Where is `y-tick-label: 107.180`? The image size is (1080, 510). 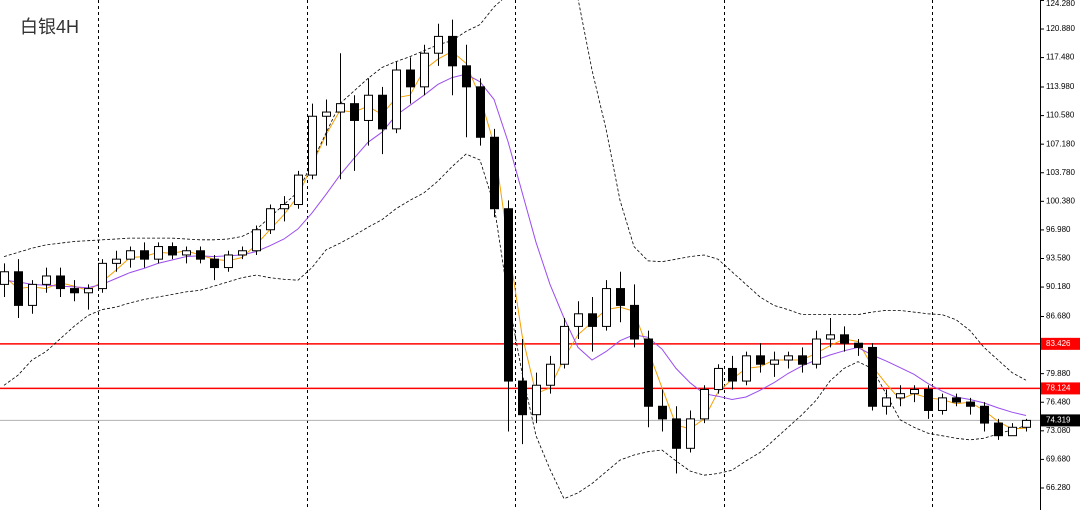 y-tick-label: 107.180 is located at coordinates (1060, 143).